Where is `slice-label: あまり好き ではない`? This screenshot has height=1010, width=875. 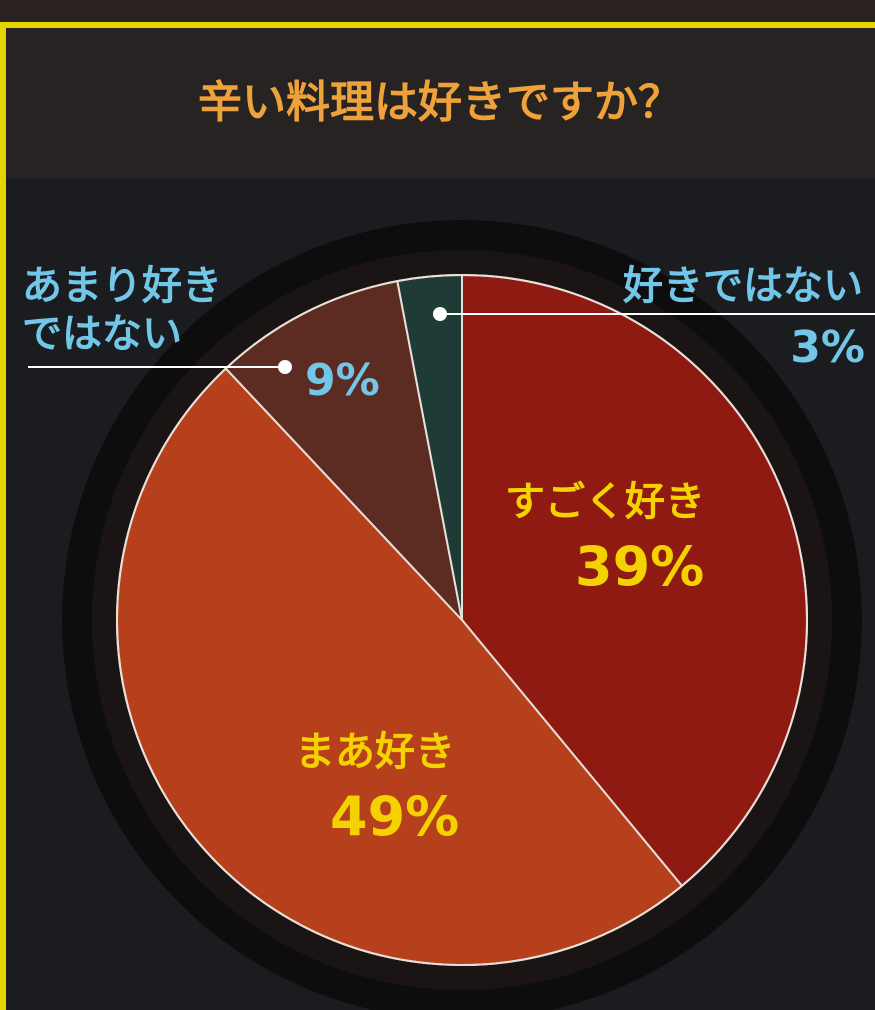 slice-label: あまり好き ではない is located at coordinates (122, 310).